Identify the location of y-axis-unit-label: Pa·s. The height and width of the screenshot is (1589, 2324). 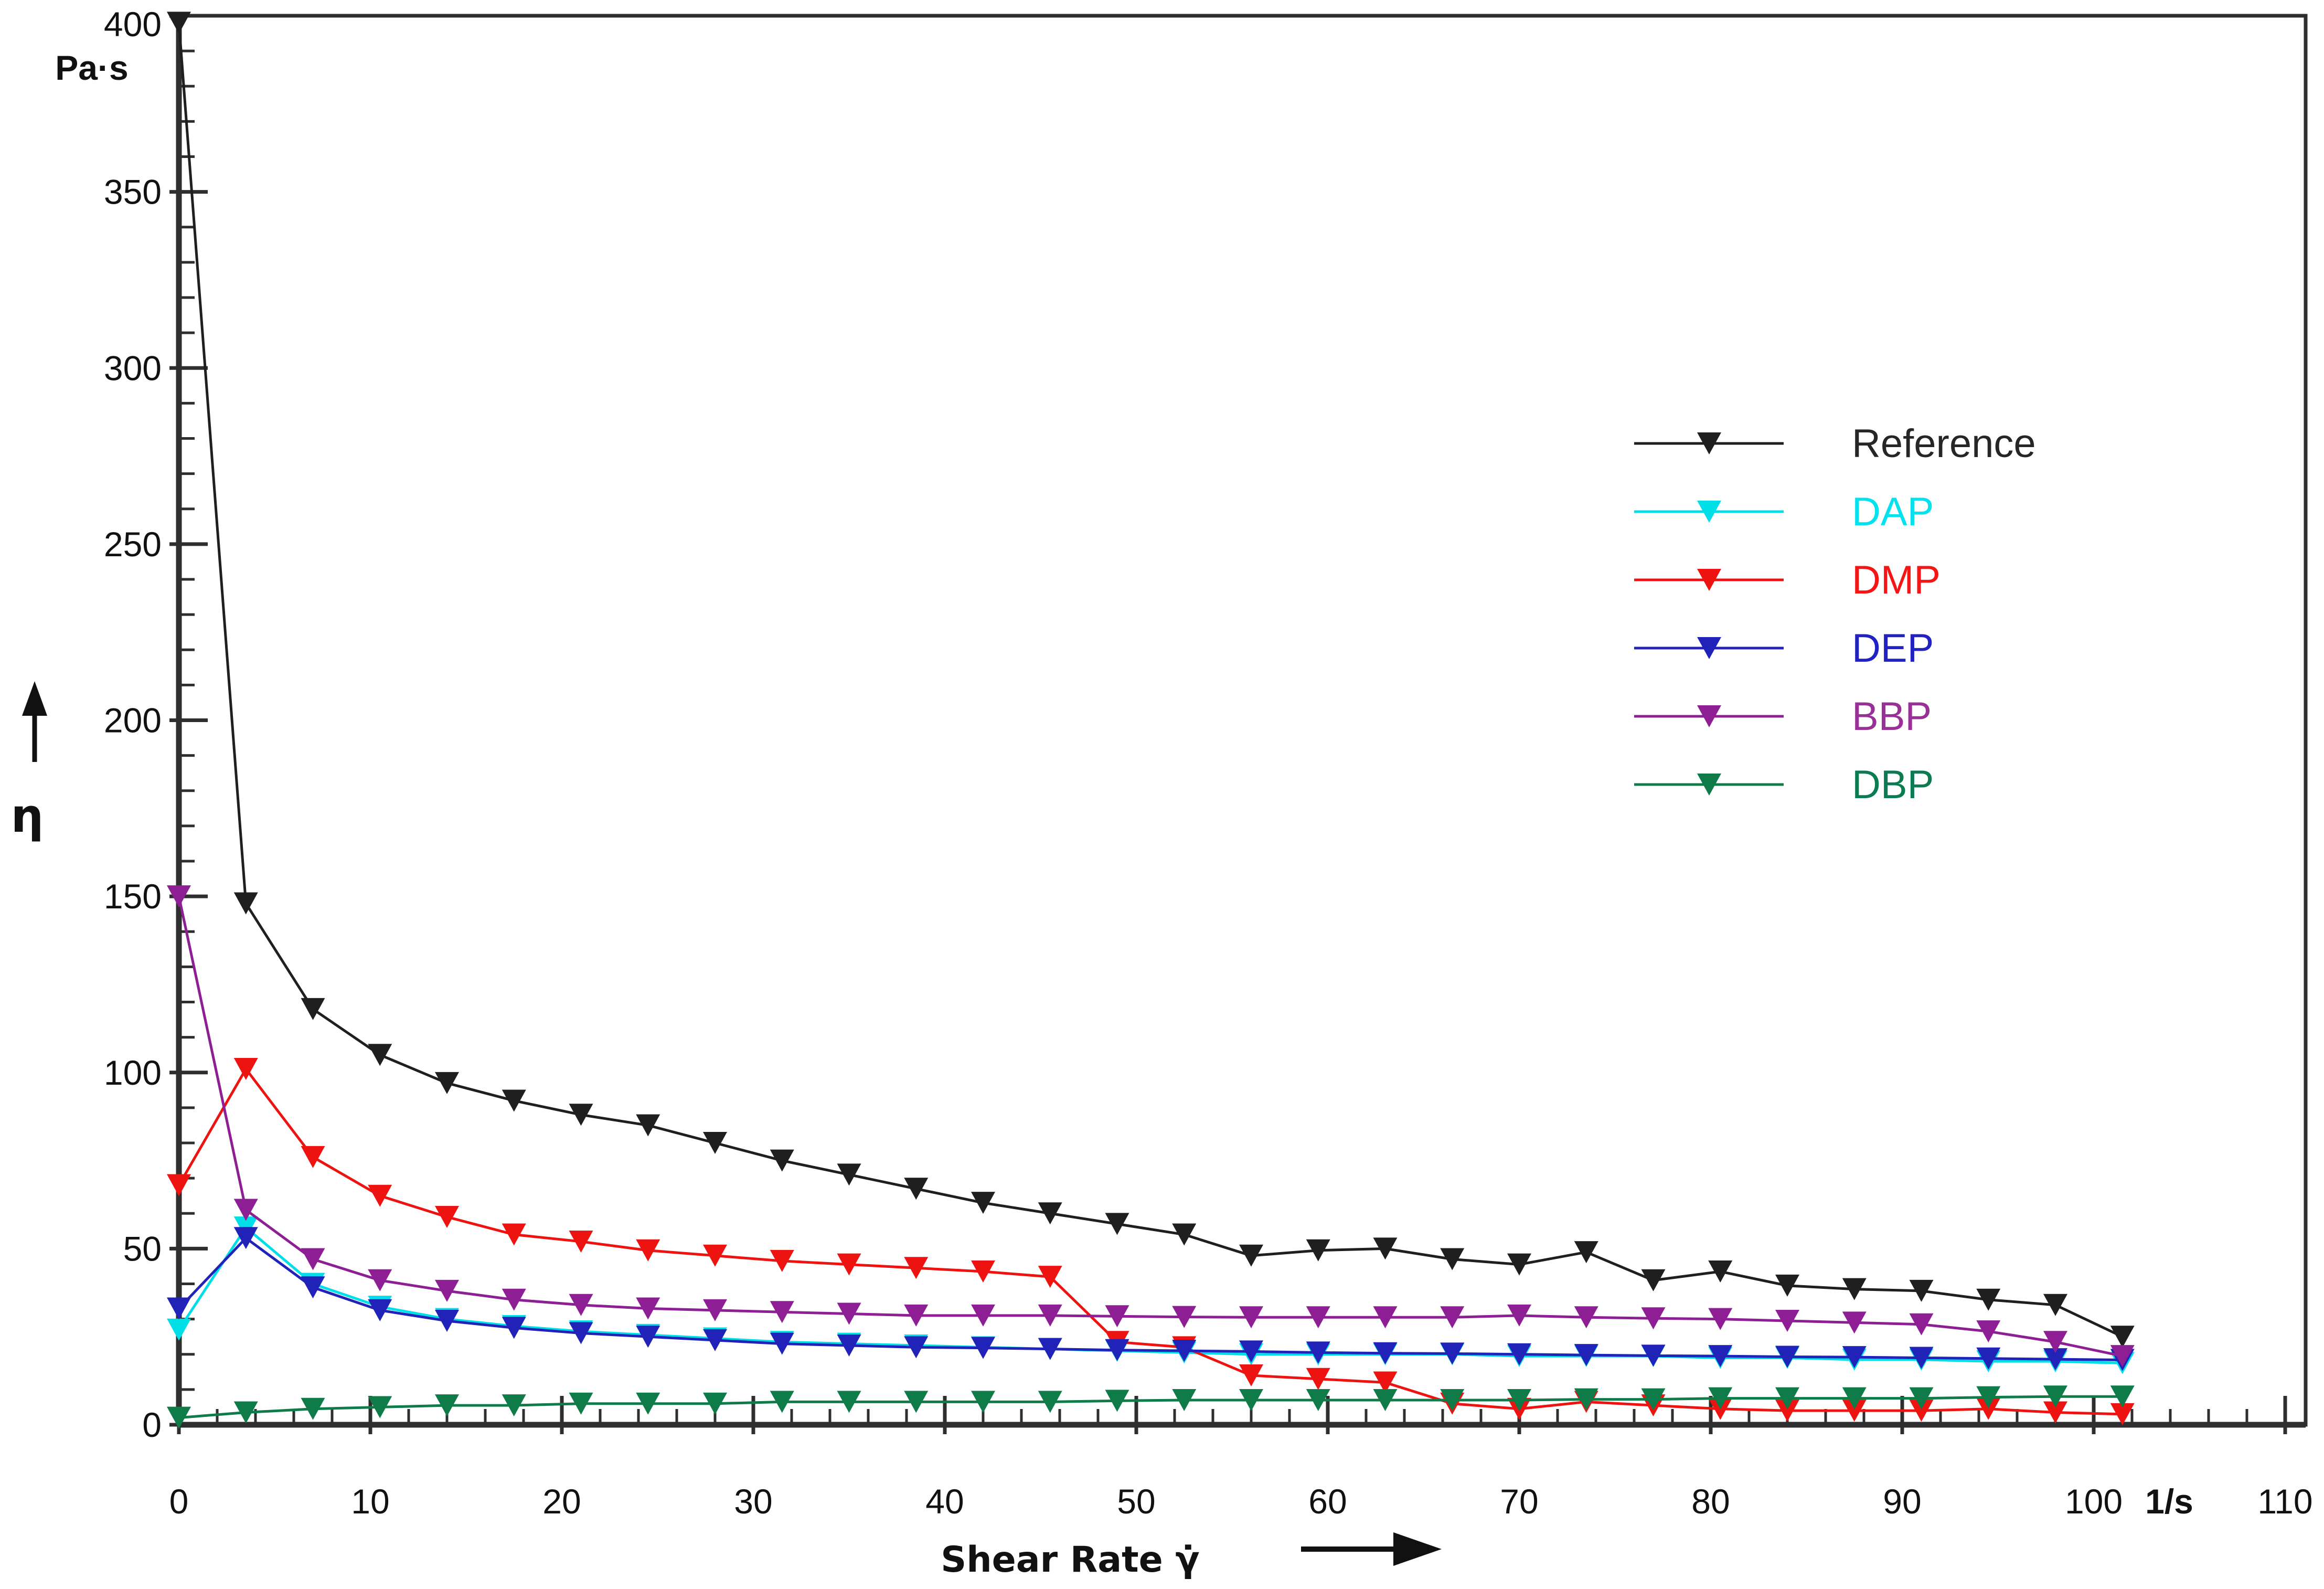
(92, 67).